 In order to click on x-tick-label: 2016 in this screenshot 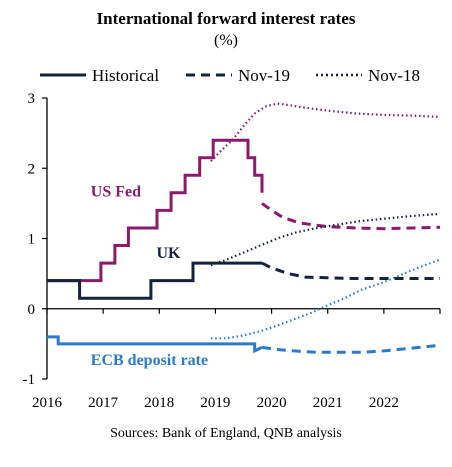, I will do `click(47, 403)`.